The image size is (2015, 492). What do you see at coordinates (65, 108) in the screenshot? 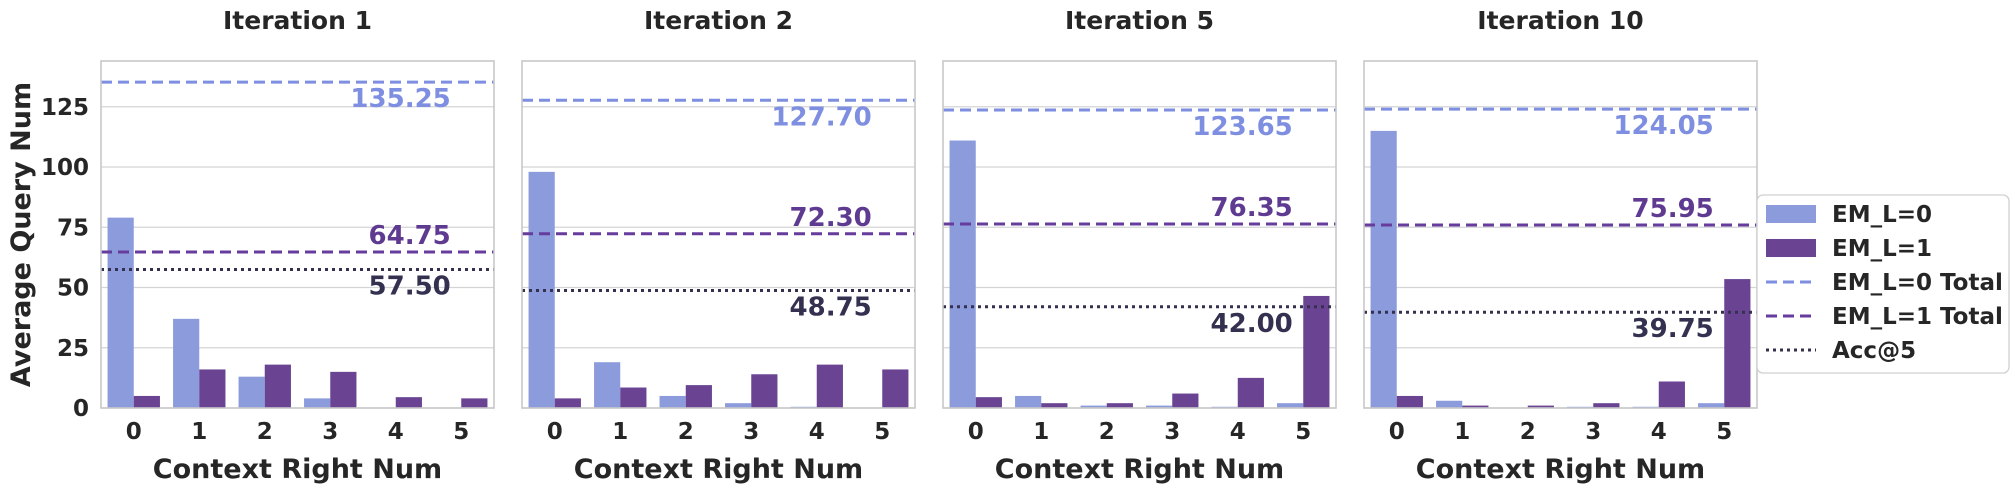
I see `y-tick-label: 125` at bounding box center [65, 108].